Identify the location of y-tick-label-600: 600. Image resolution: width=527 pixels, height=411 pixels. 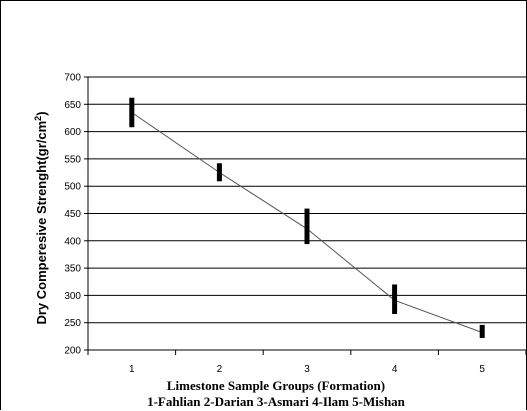
(72, 132).